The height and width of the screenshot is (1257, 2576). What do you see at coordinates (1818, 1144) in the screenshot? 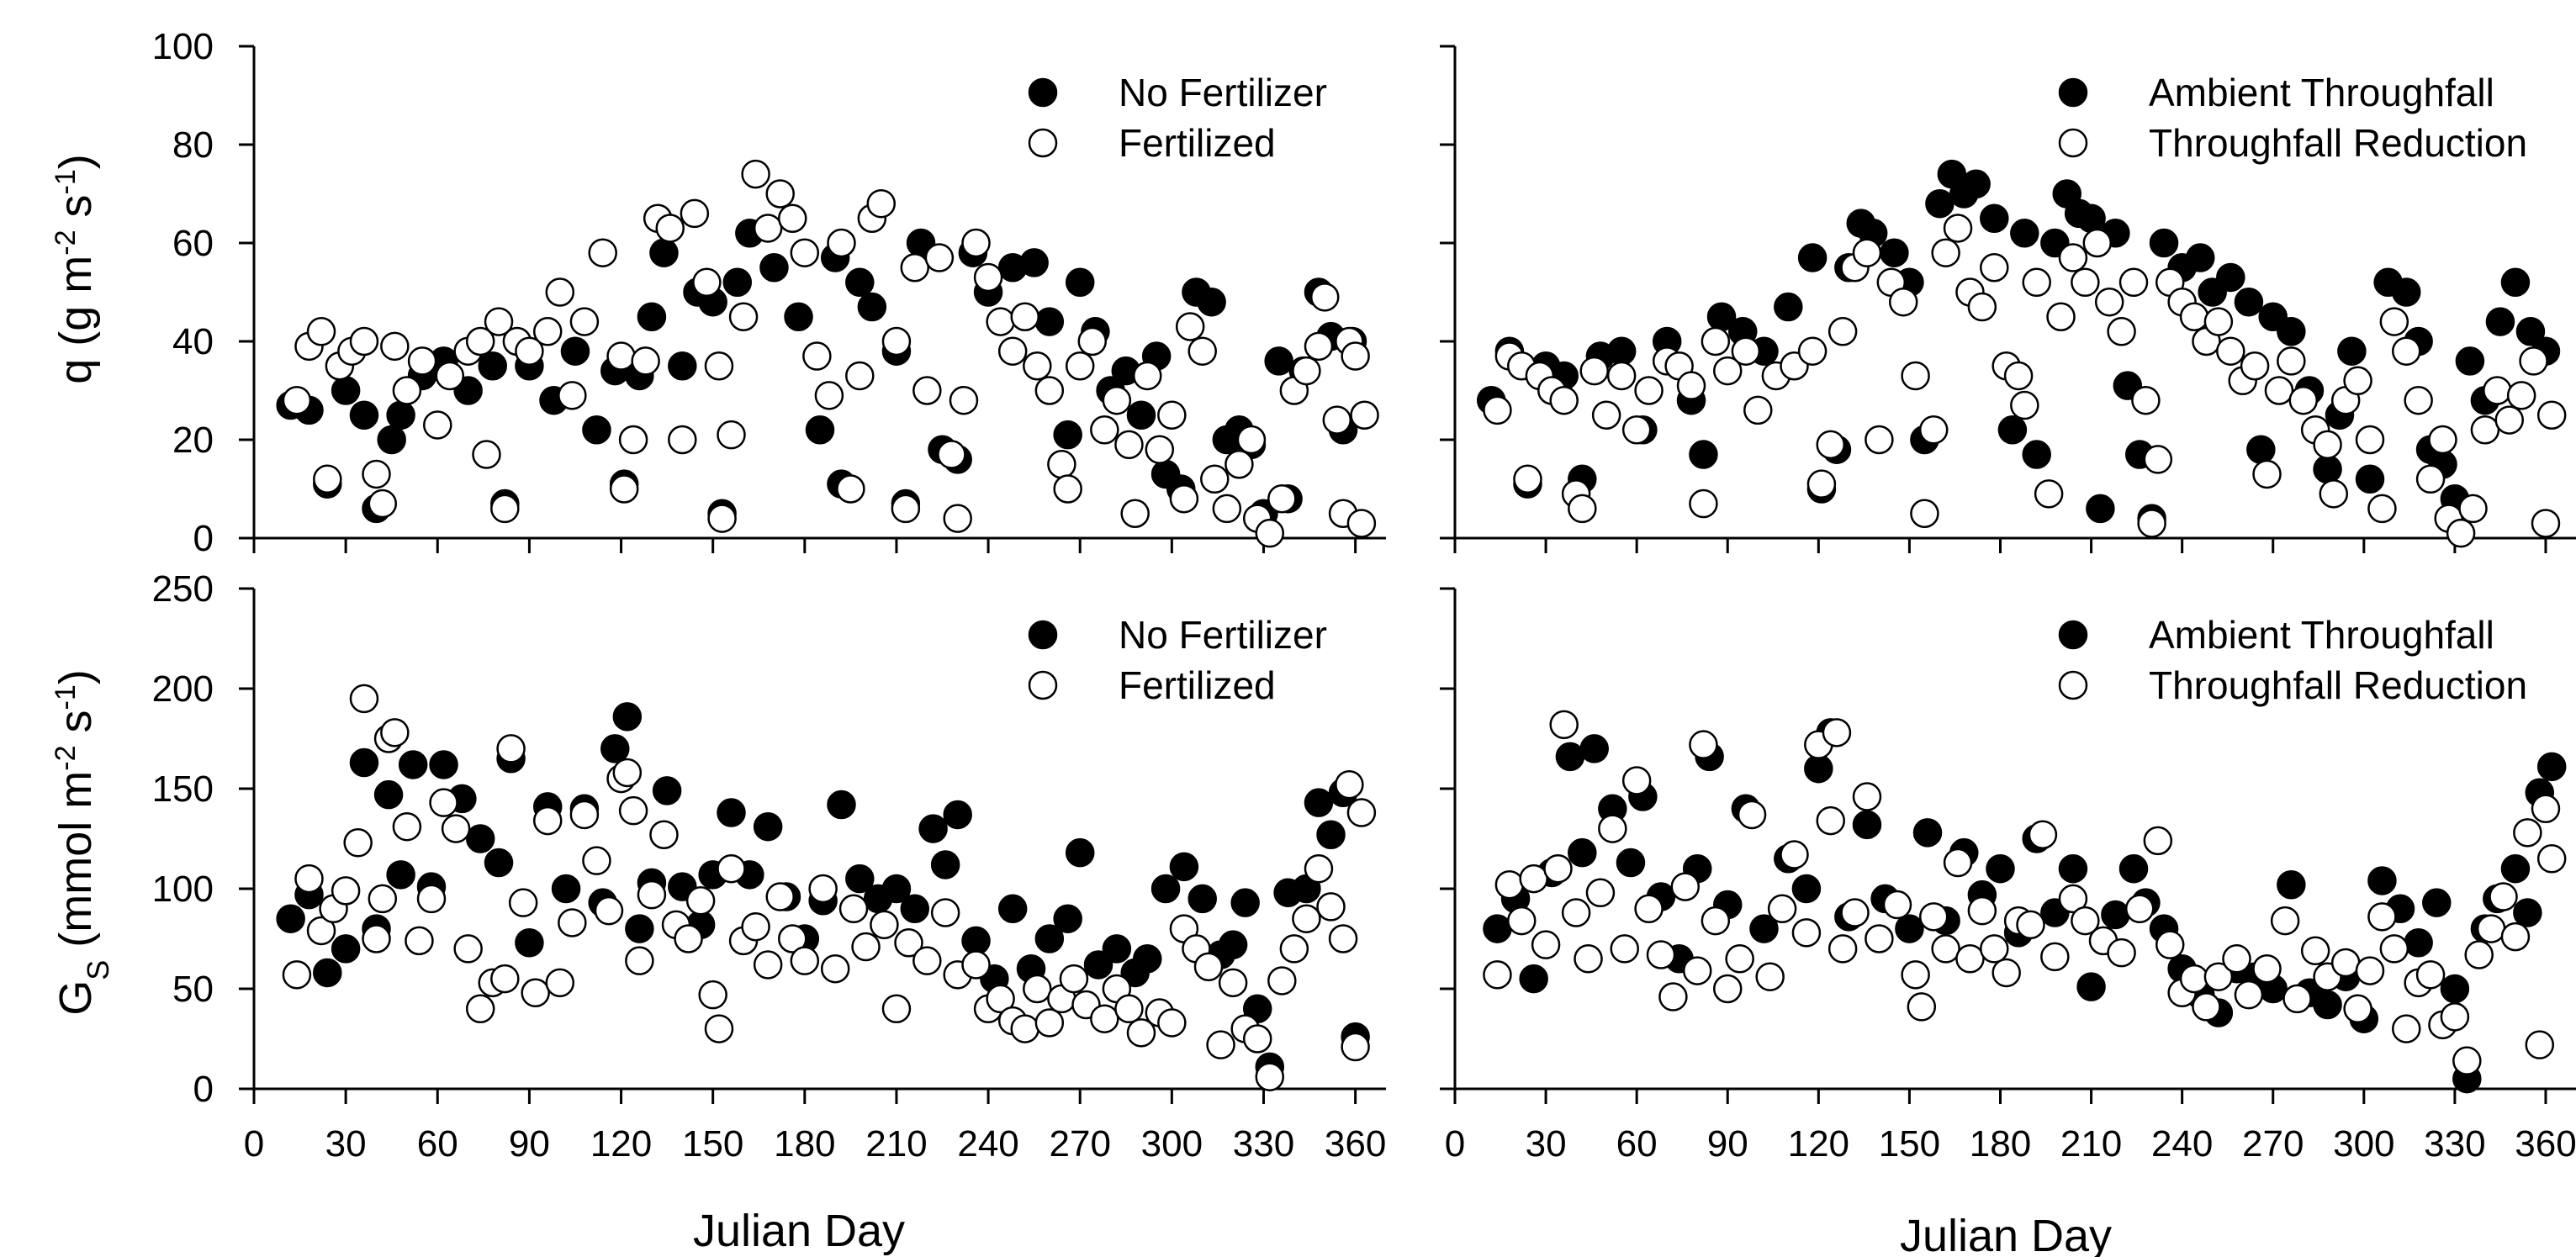
I see `x-tick-label: 120` at bounding box center [1818, 1144].